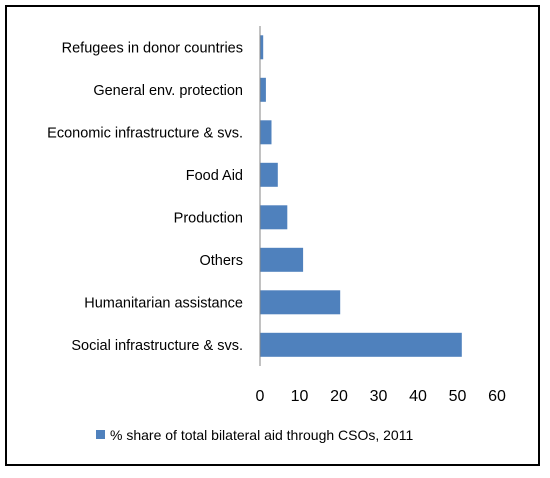 The image size is (550, 478). I want to click on category-label-3: Food Aid, so click(214, 176).